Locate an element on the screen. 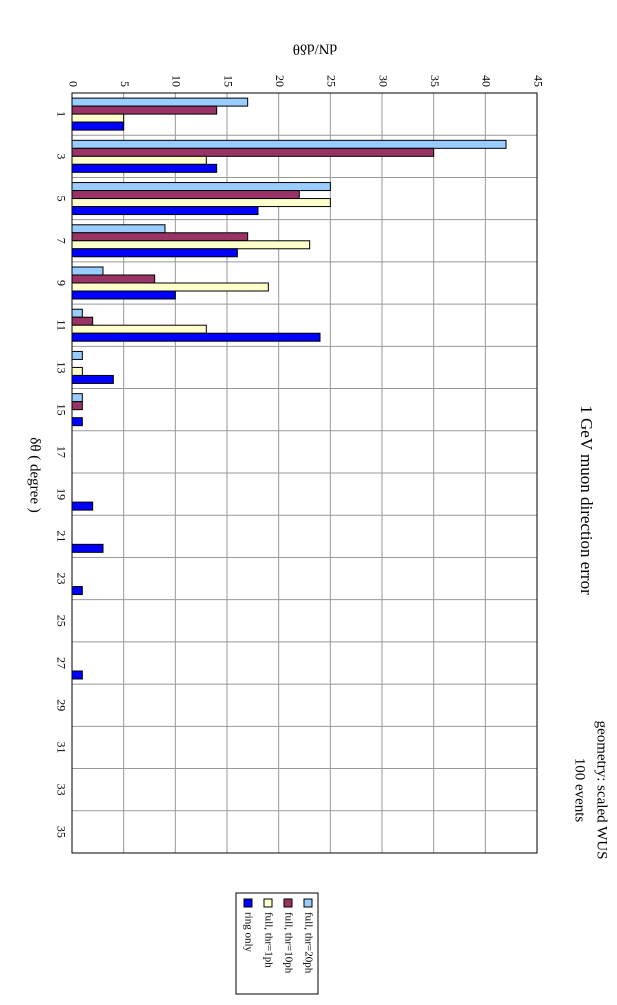 The height and width of the screenshot is (1005, 617). annotation: geometry: scaled WUS is located at coordinates (602, 790).